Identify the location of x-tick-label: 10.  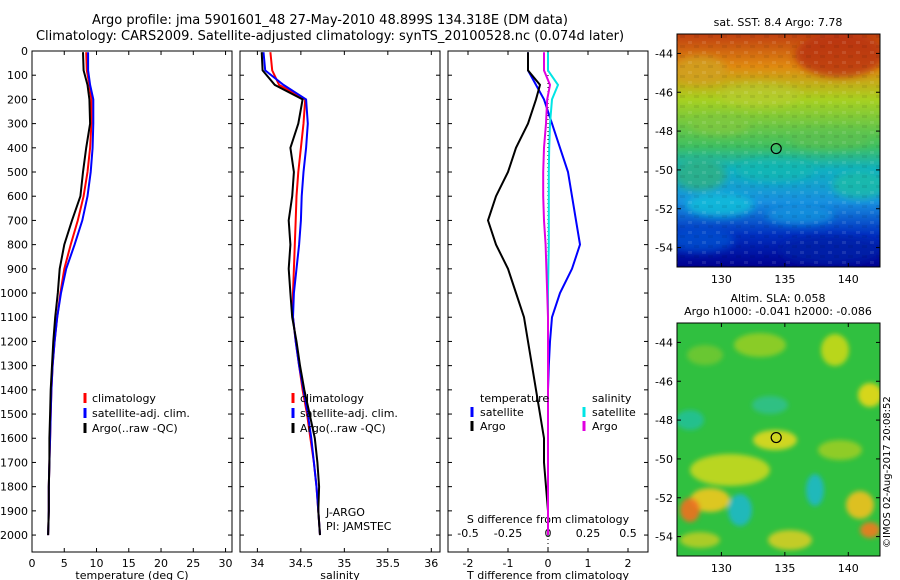
(97, 563).